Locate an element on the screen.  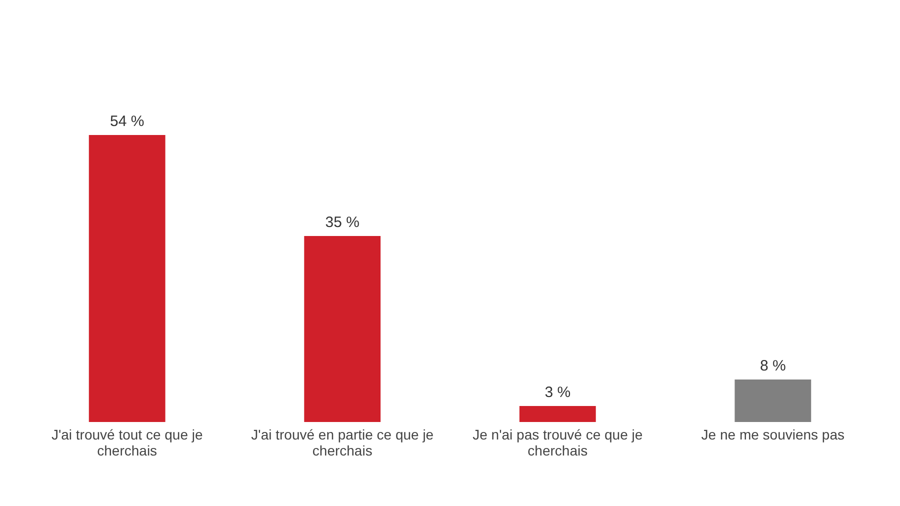
x-tick-label: Je ne me souviens pas is located at coordinates (773, 434).